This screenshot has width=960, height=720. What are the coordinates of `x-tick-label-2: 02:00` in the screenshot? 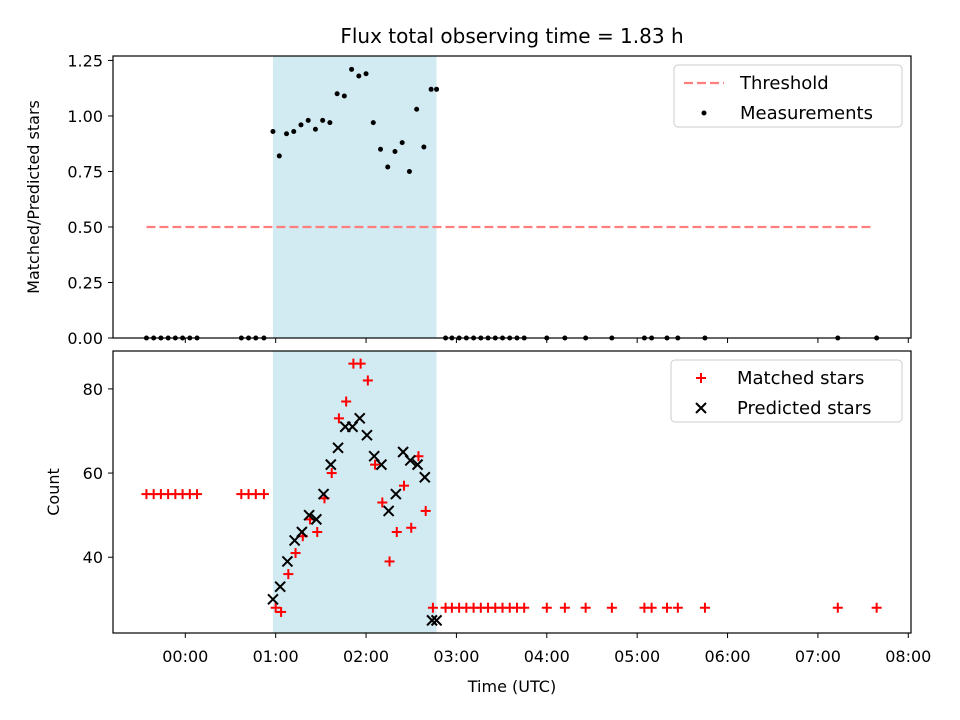 It's located at (366, 656).